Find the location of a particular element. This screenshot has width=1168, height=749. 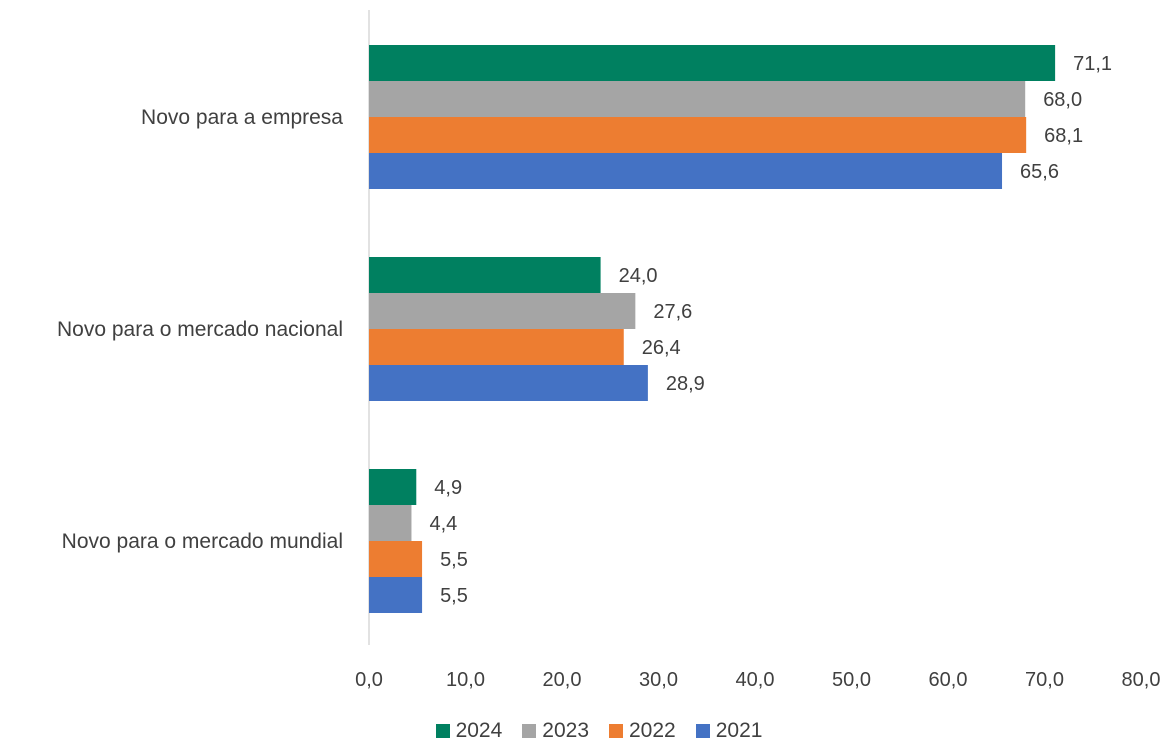

category-label: Novo para o mercado mundial is located at coordinates (202, 541).